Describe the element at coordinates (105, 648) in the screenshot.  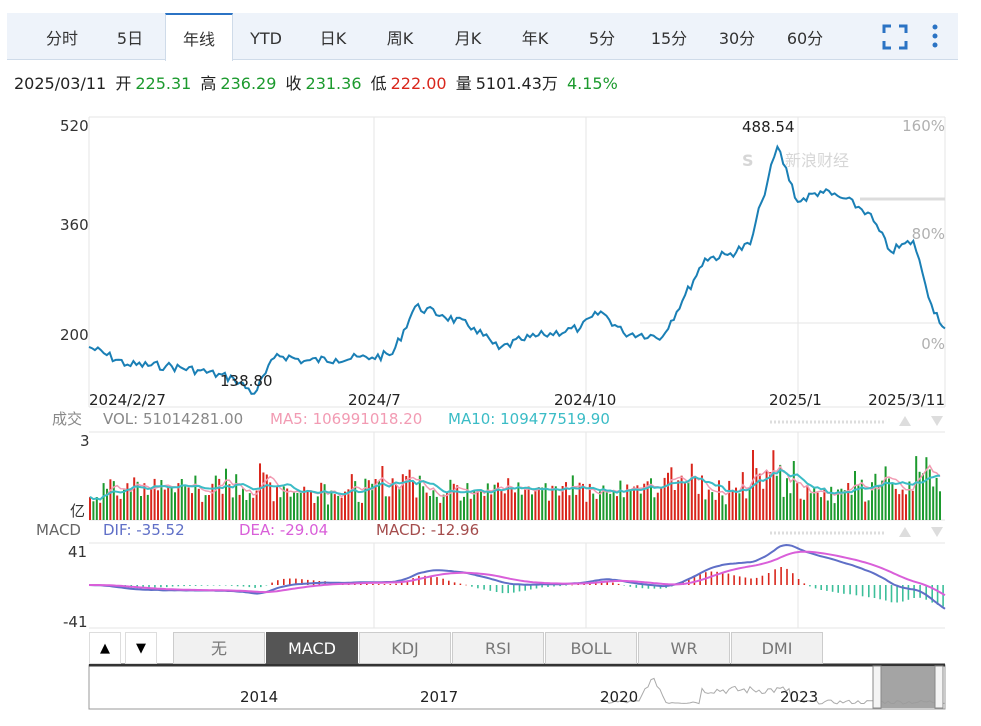
I see `scroll-up-button: ▲` at that location.